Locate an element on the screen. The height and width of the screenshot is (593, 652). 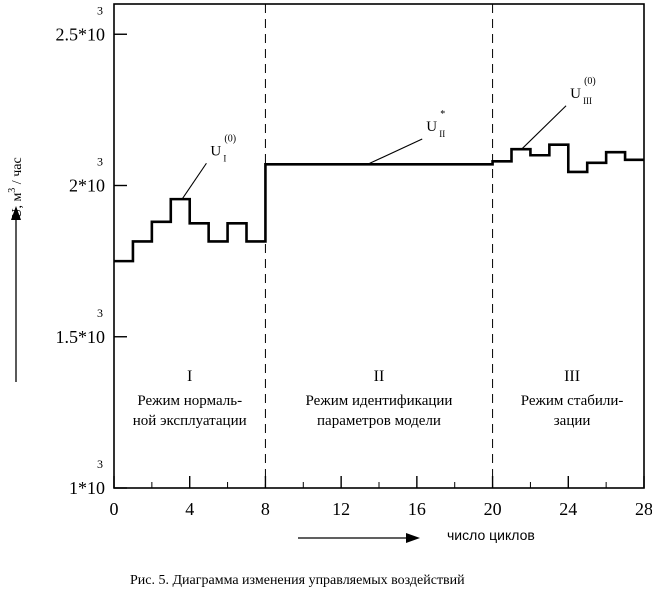
annotation-sub-2: III is located at coordinates (587, 101).